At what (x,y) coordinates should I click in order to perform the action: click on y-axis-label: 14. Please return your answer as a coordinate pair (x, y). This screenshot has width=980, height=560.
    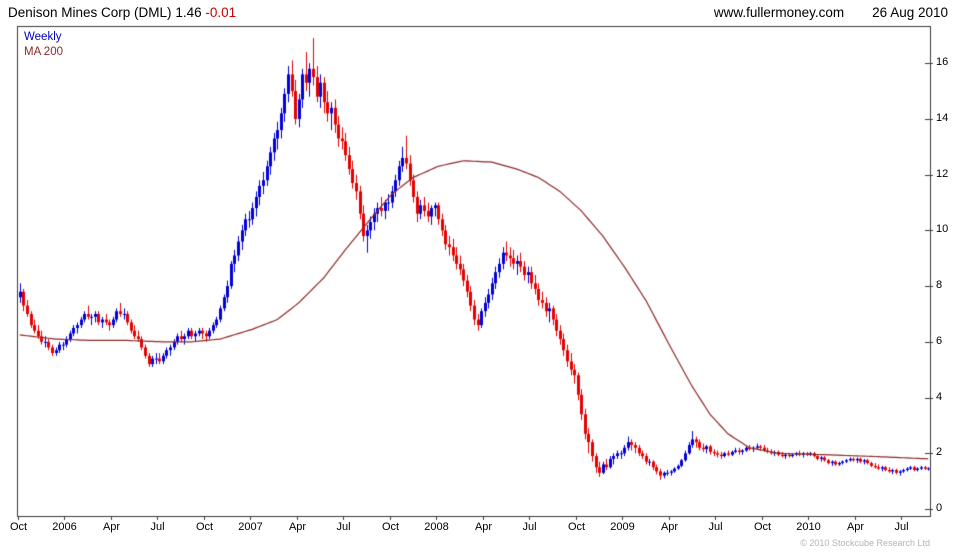
    Looking at the image, I should click on (942, 117).